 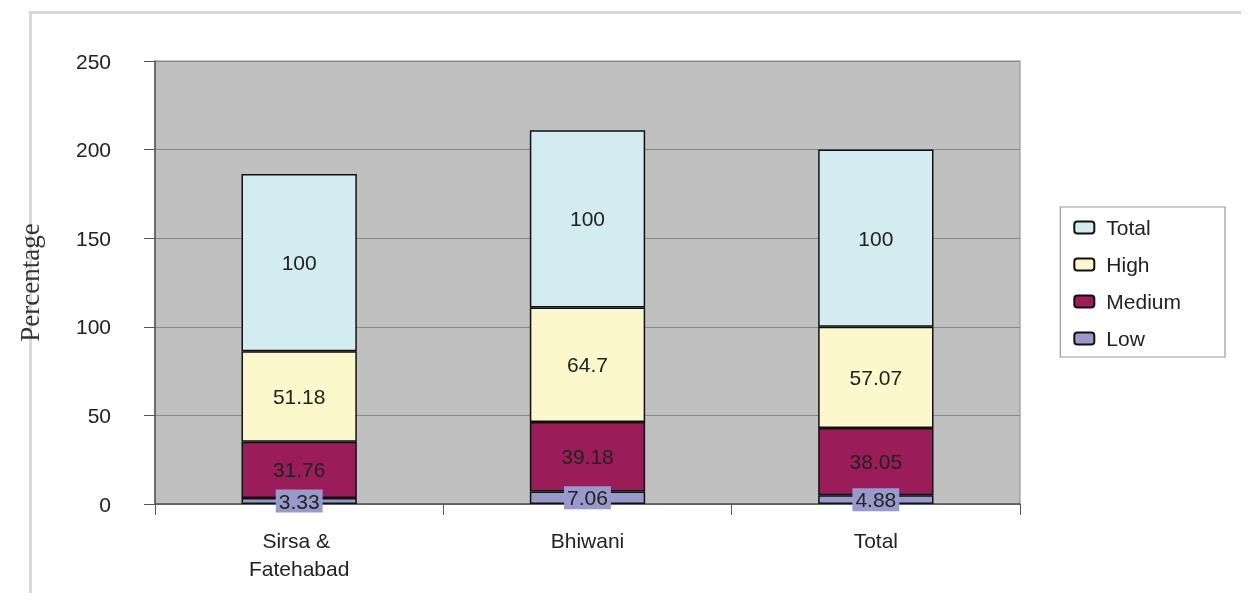 What do you see at coordinates (876, 377) in the screenshot?
I see `data-label: 57.07` at bounding box center [876, 377].